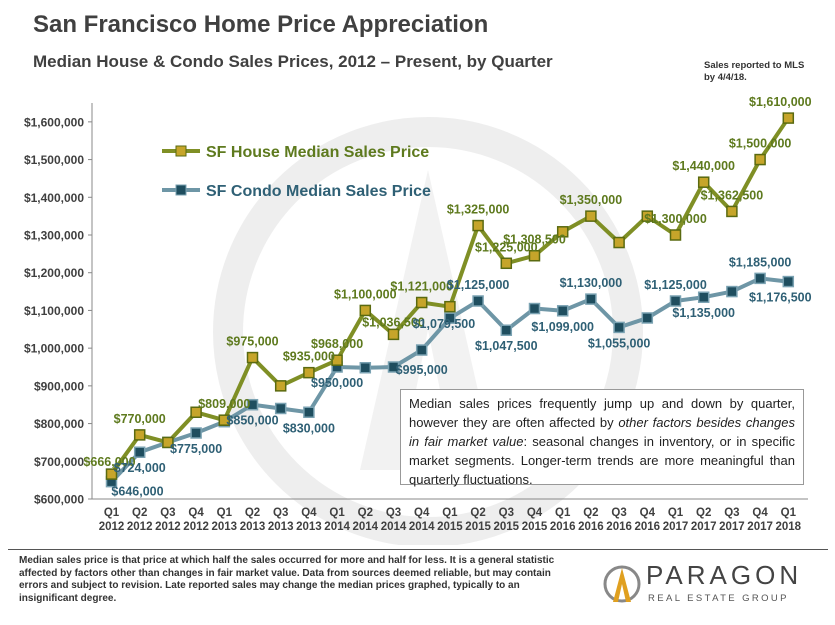 The height and width of the screenshot is (625, 835). Describe the element at coordinates (760, 262) in the screenshot. I see `data-label-condo: $1,185,000` at that location.